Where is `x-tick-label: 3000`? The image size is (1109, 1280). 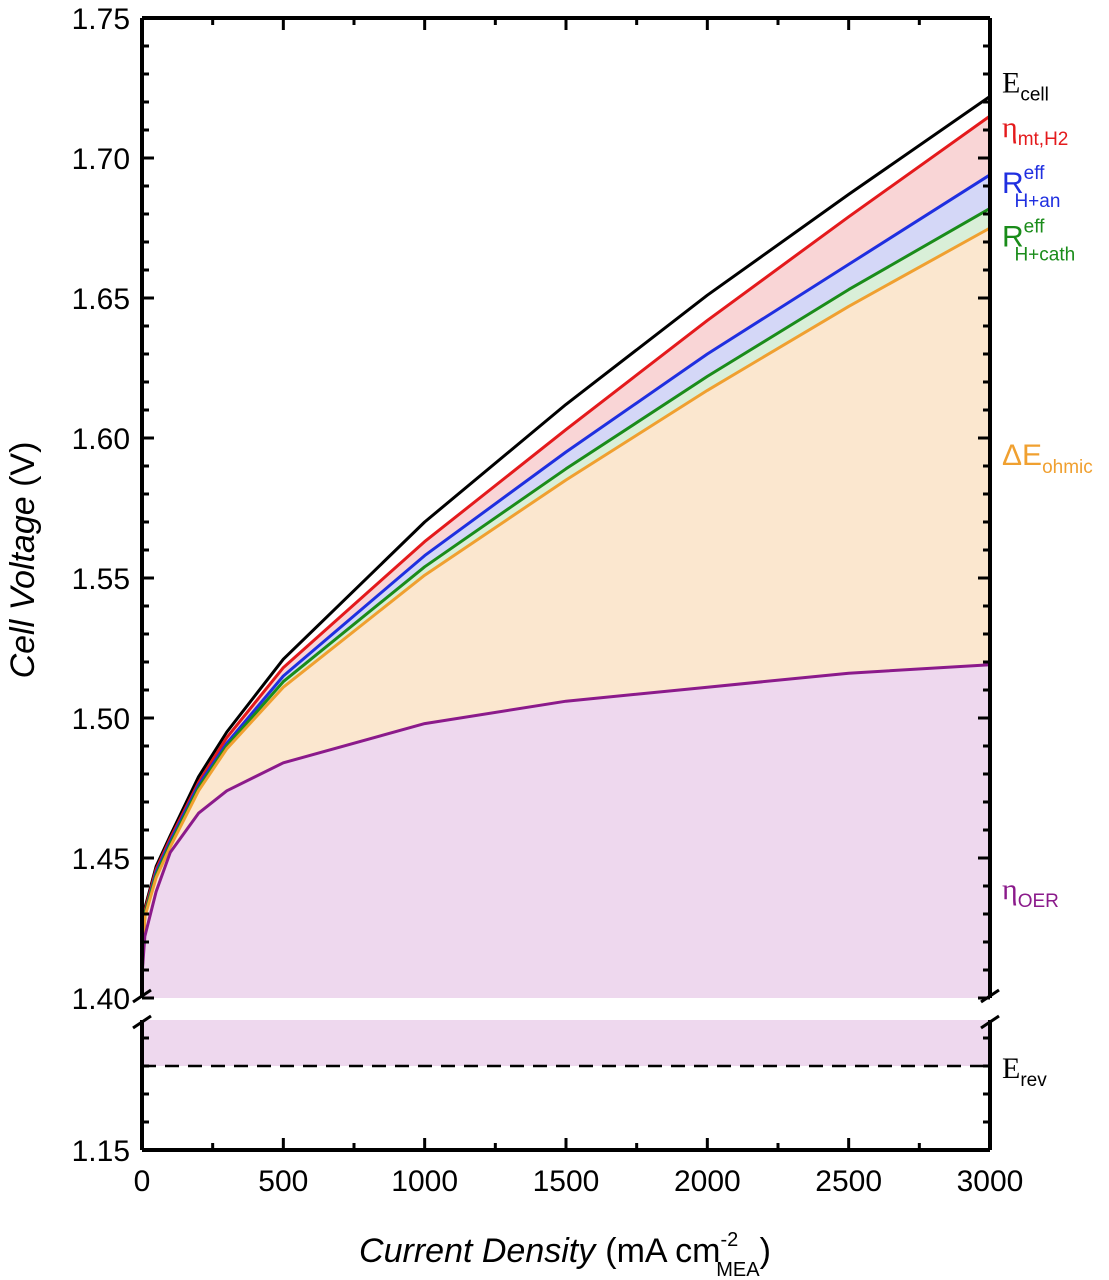
x-tick-label: 3000 is located at coordinates (990, 1181).